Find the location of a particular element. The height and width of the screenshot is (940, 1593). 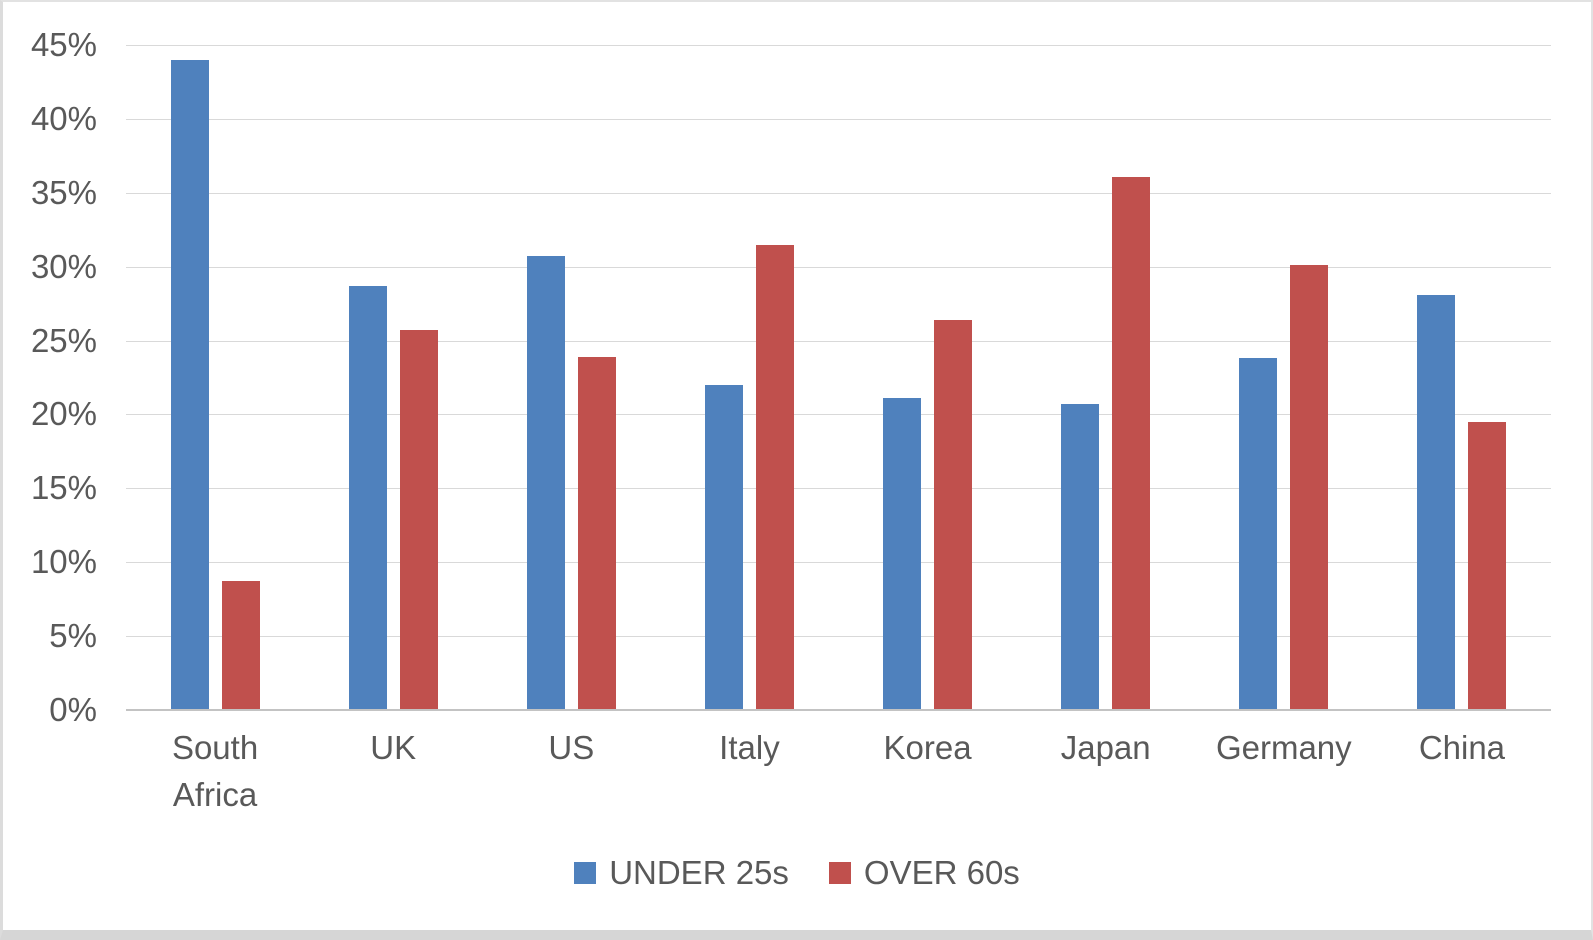

x-axis-label-uk: UK is located at coordinates (393, 747).